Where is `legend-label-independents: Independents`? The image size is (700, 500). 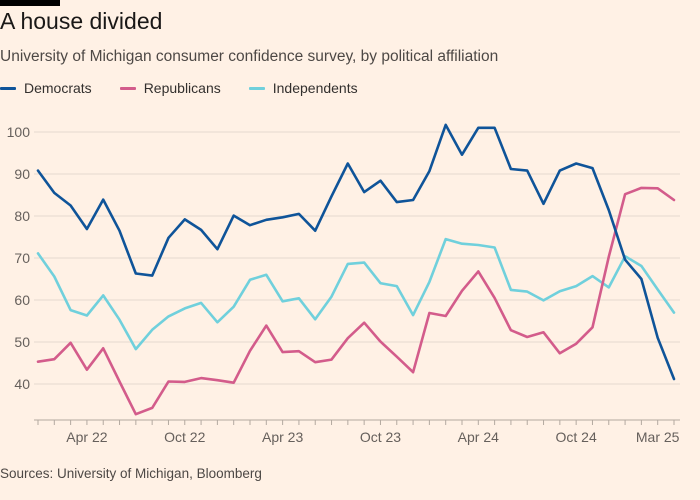
legend-label-independents: Independents is located at coordinates (315, 88).